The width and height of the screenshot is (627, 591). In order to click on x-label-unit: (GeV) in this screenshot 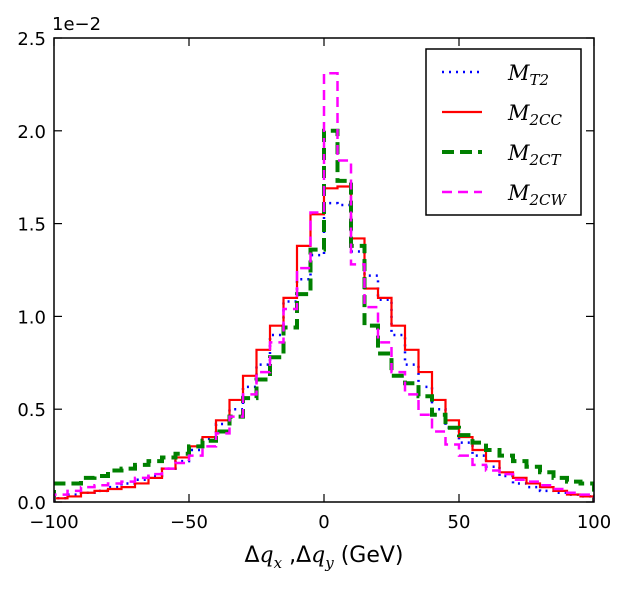, I will do `click(369, 555)`.